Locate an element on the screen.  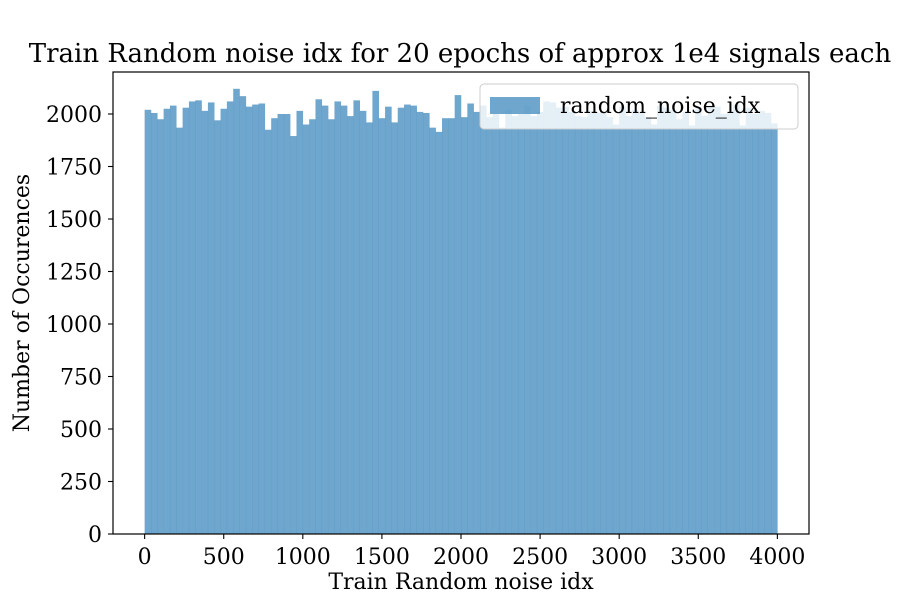
y-tick-label: 0 is located at coordinates (95, 535).